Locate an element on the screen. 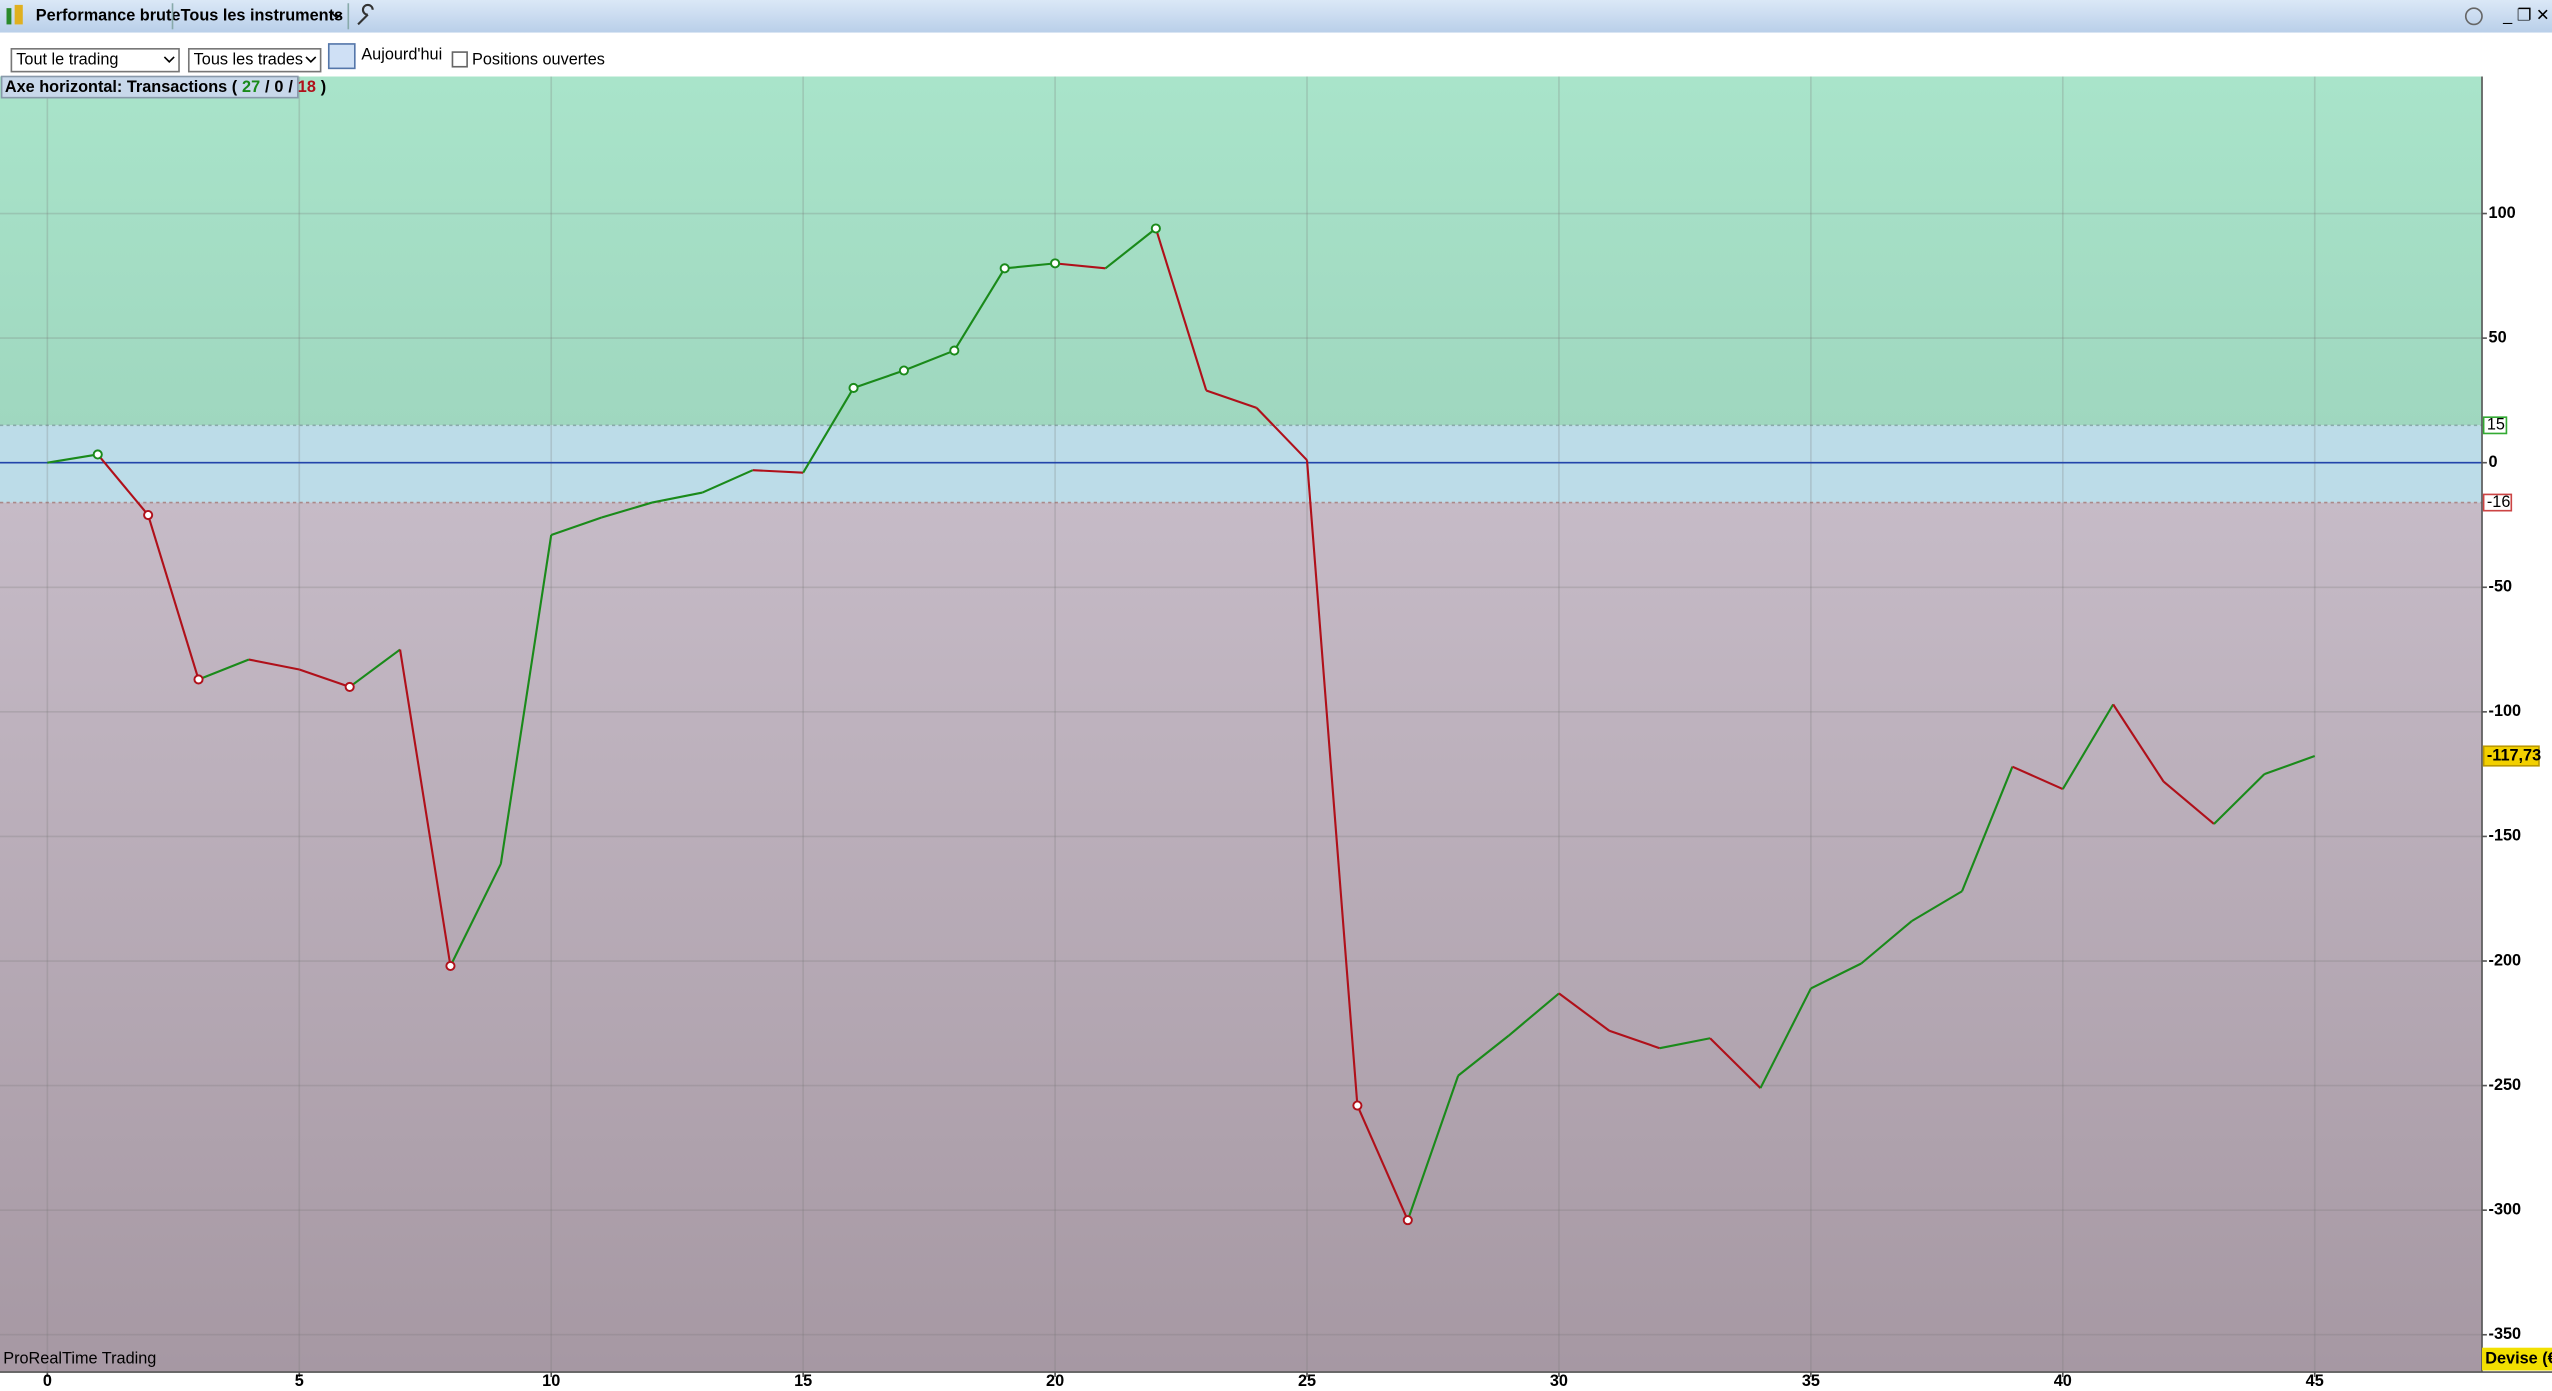  x-tick-label: 20 is located at coordinates (1055, 1381).